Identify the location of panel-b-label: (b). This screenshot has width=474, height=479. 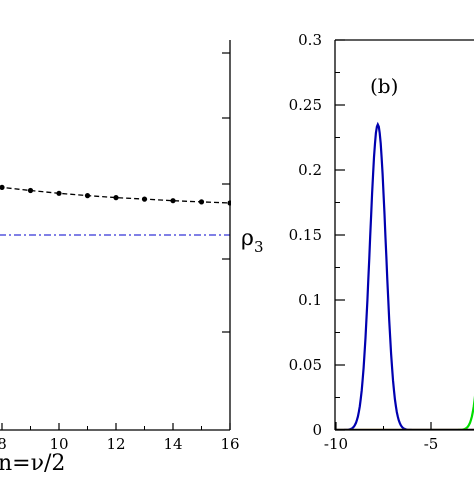
(384, 86).